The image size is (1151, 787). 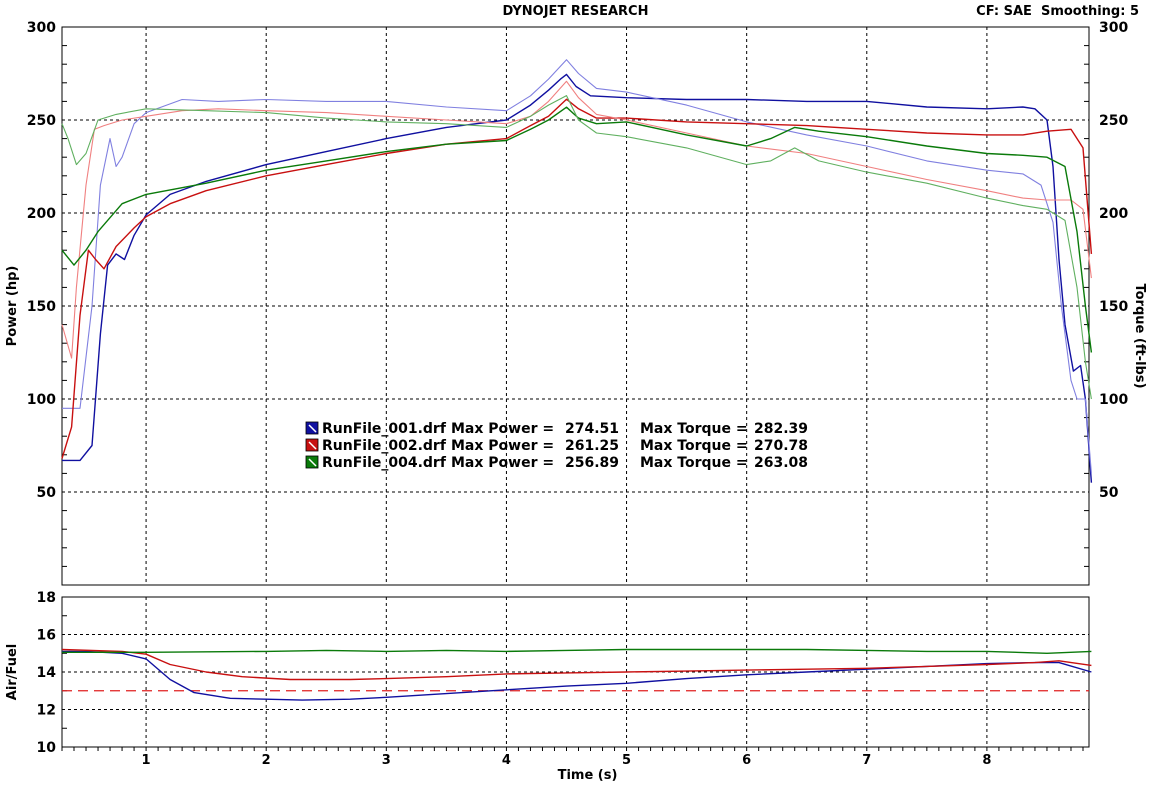 What do you see at coordinates (588, 775) in the screenshot?
I see `x-axis-label: Time (s)` at bounding box center [588, 775].